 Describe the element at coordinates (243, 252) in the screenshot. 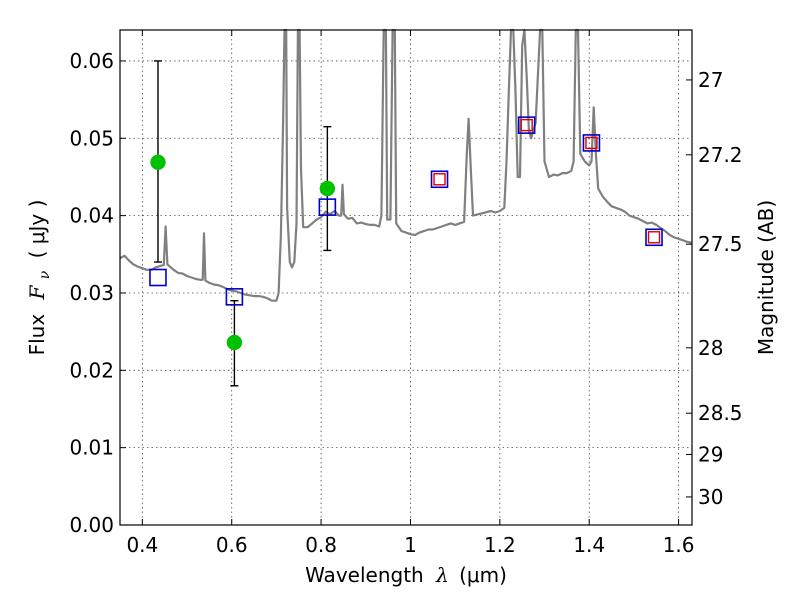

I see `observed-photometry` at that location.